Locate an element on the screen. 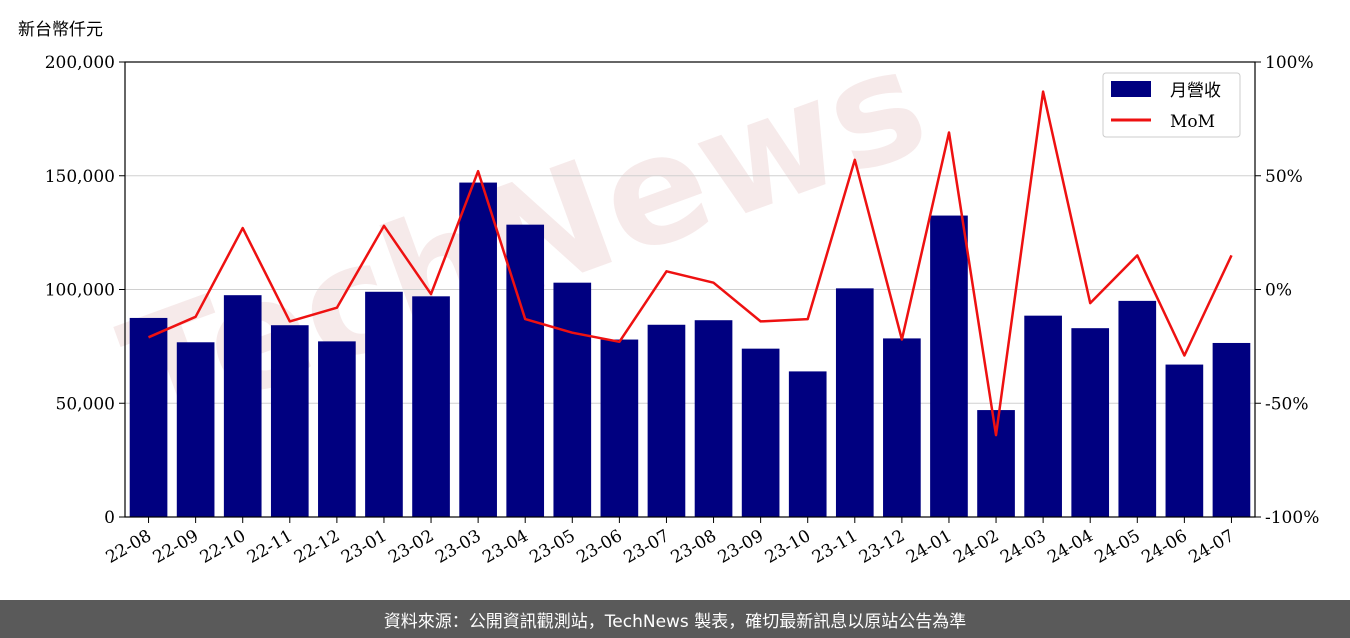  left-tick-label-3: 150,000 is located at coordinates (80, 177).